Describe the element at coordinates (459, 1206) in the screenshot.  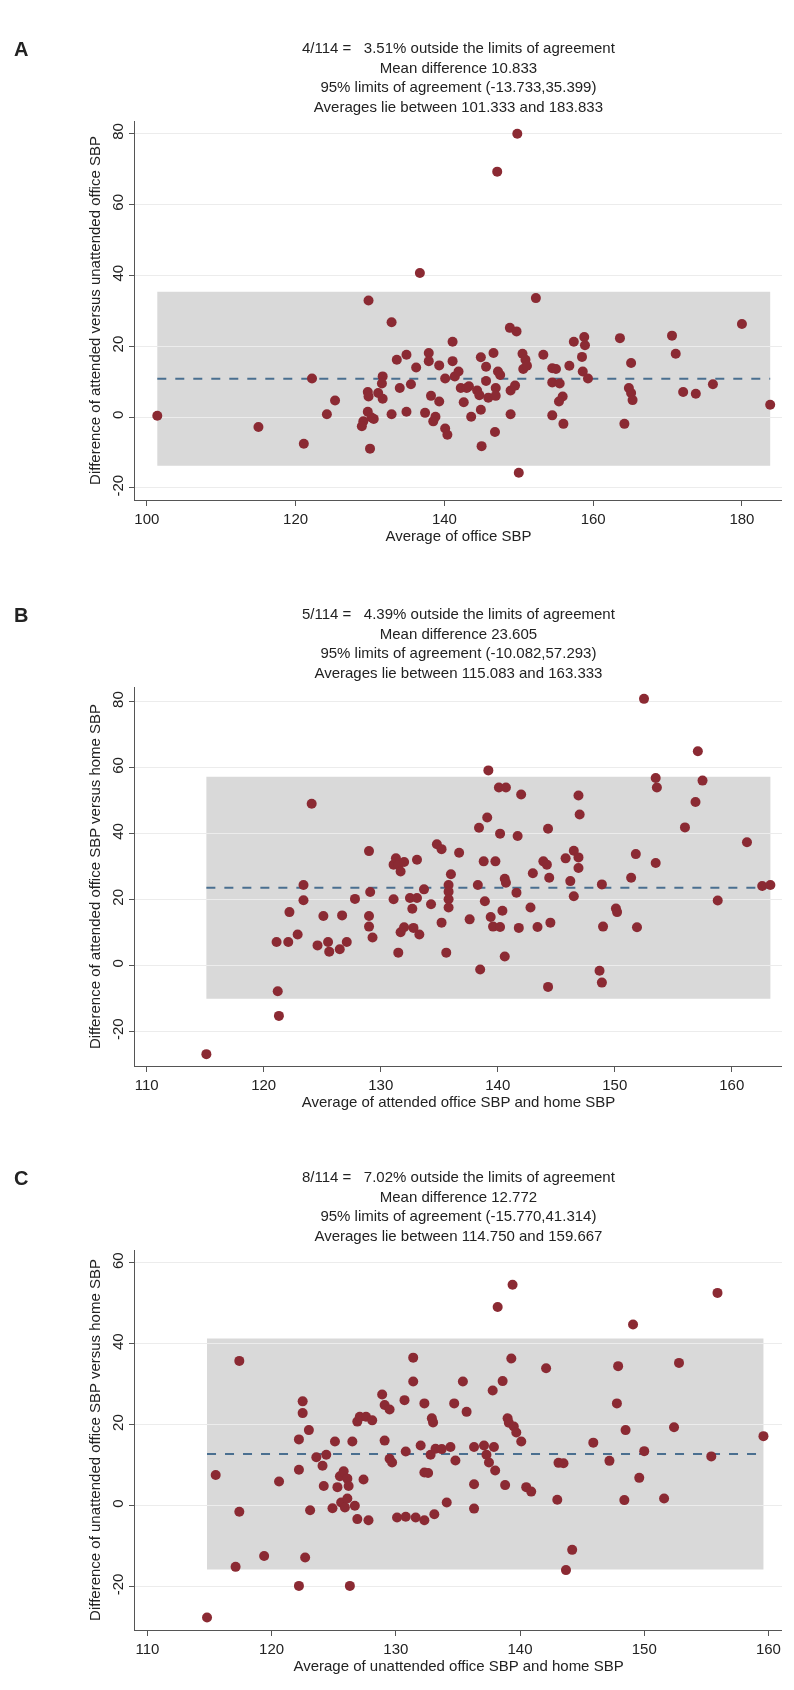
I see `chart-title: 8/114 = 7.02% outside the limits of agreement Mean difference 12.772 95% limits of agreement (-15.770,41.314) Averages lie between 114.750 and 159.667` at that location.